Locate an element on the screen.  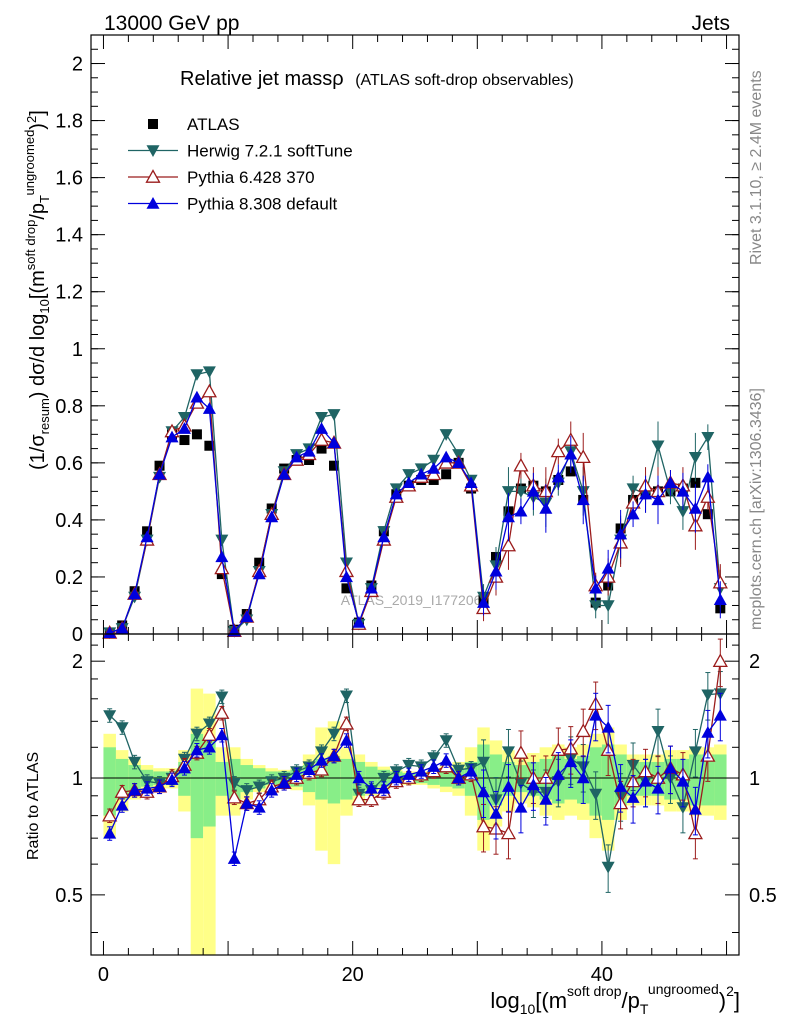
header-collision-label: 13000 GeV pp is located at coordinates (171, 23).